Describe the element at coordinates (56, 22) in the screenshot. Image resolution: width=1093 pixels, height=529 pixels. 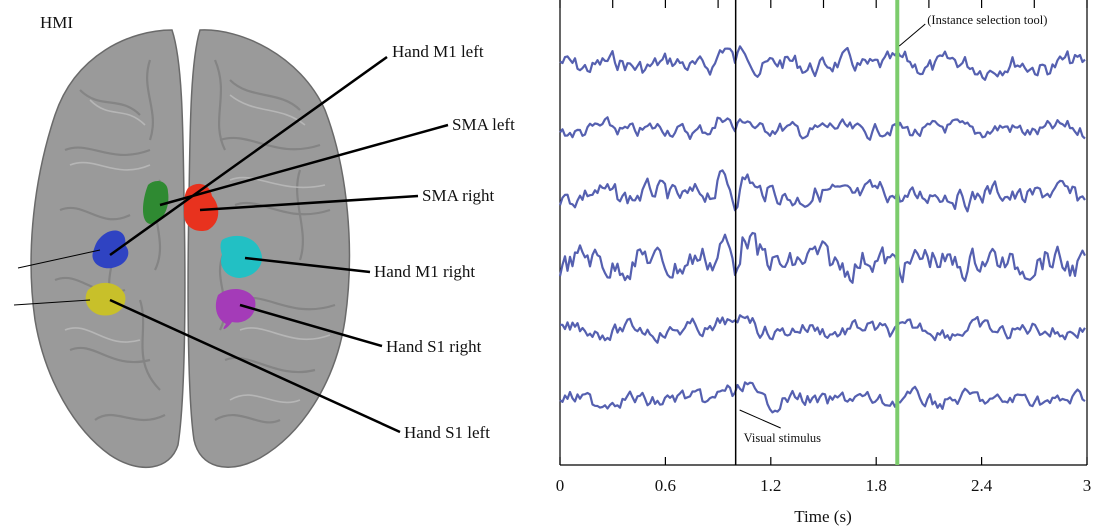
I see `panel-label: HMI` at that location.